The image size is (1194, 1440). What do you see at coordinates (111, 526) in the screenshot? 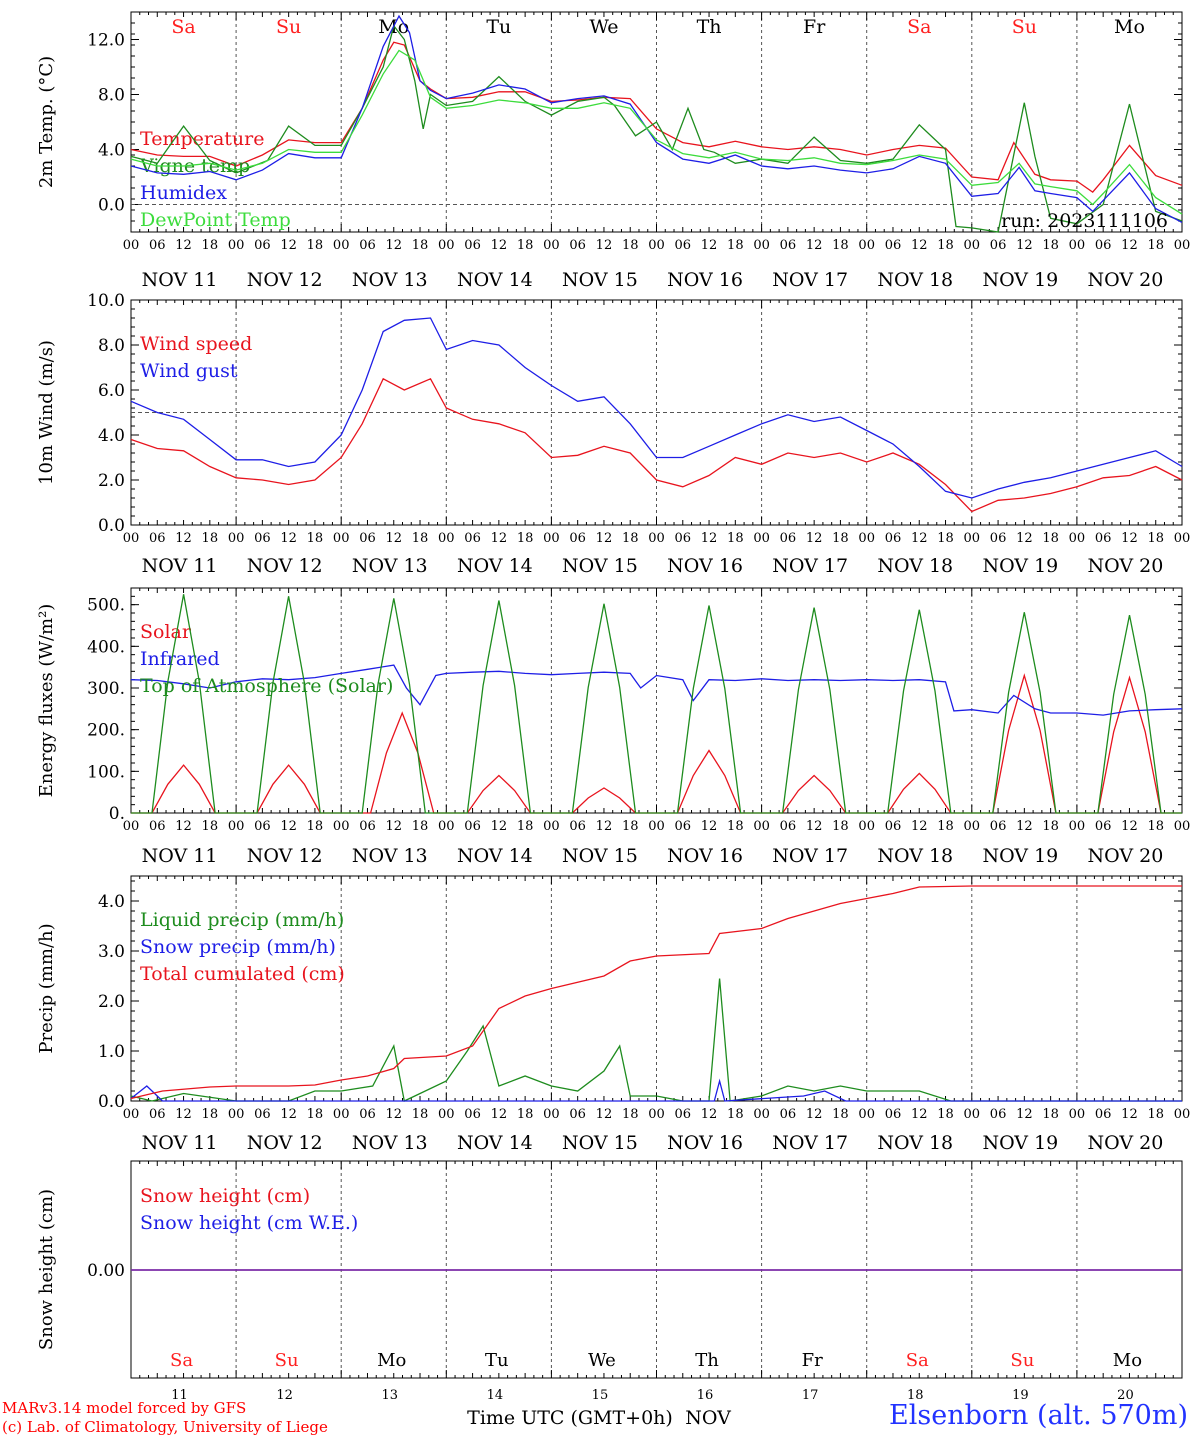
I see `y-tick-label: 0.0` at bounding box center [111, 526].